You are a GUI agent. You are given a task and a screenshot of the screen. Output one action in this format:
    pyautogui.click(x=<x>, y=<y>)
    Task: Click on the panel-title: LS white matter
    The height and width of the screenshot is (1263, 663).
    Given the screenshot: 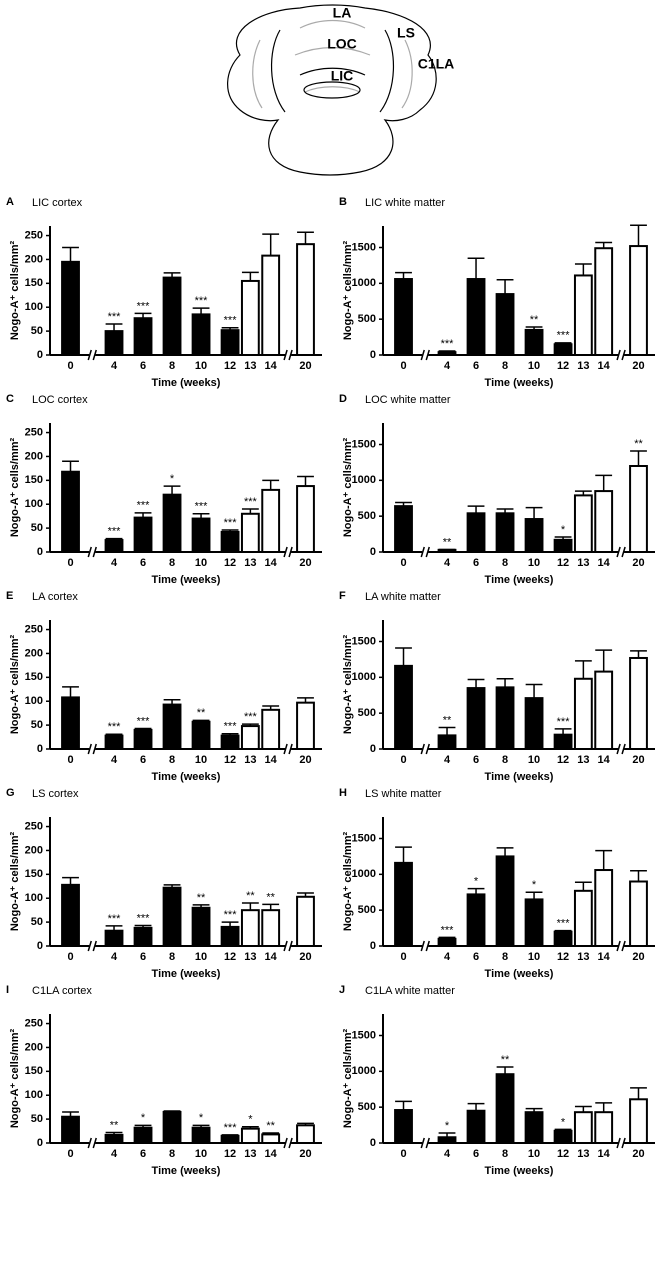 What is the action you would take?
    pyautogui.click(x=403, y=794)
    